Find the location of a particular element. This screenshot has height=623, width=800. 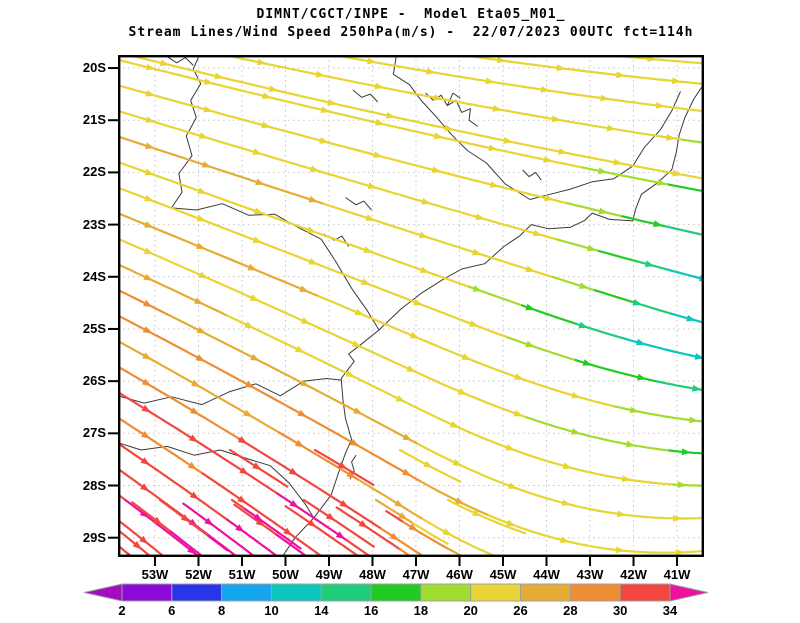

colorbar-tick-label: 28 is located at coordinates (570, 610).